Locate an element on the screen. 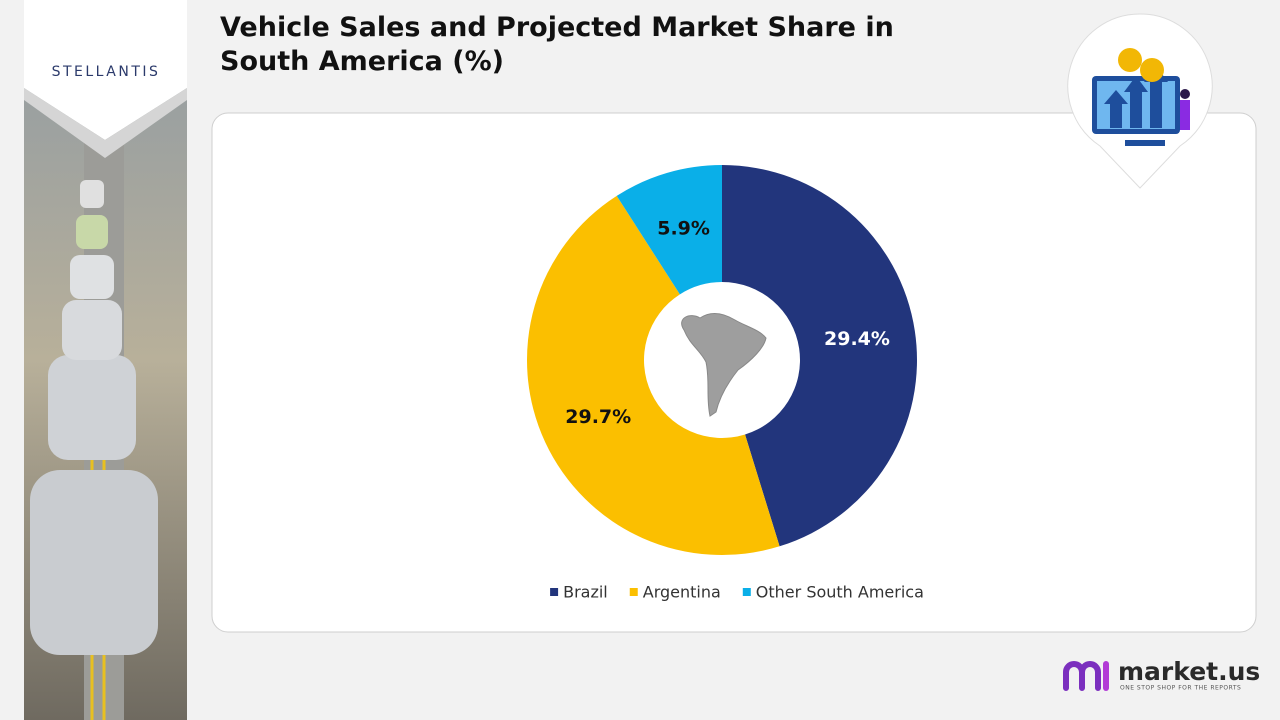  publisher-logo: market.us ONE STOP SHOP FOR THE REPORTS is located at coordinates (1161, 674).